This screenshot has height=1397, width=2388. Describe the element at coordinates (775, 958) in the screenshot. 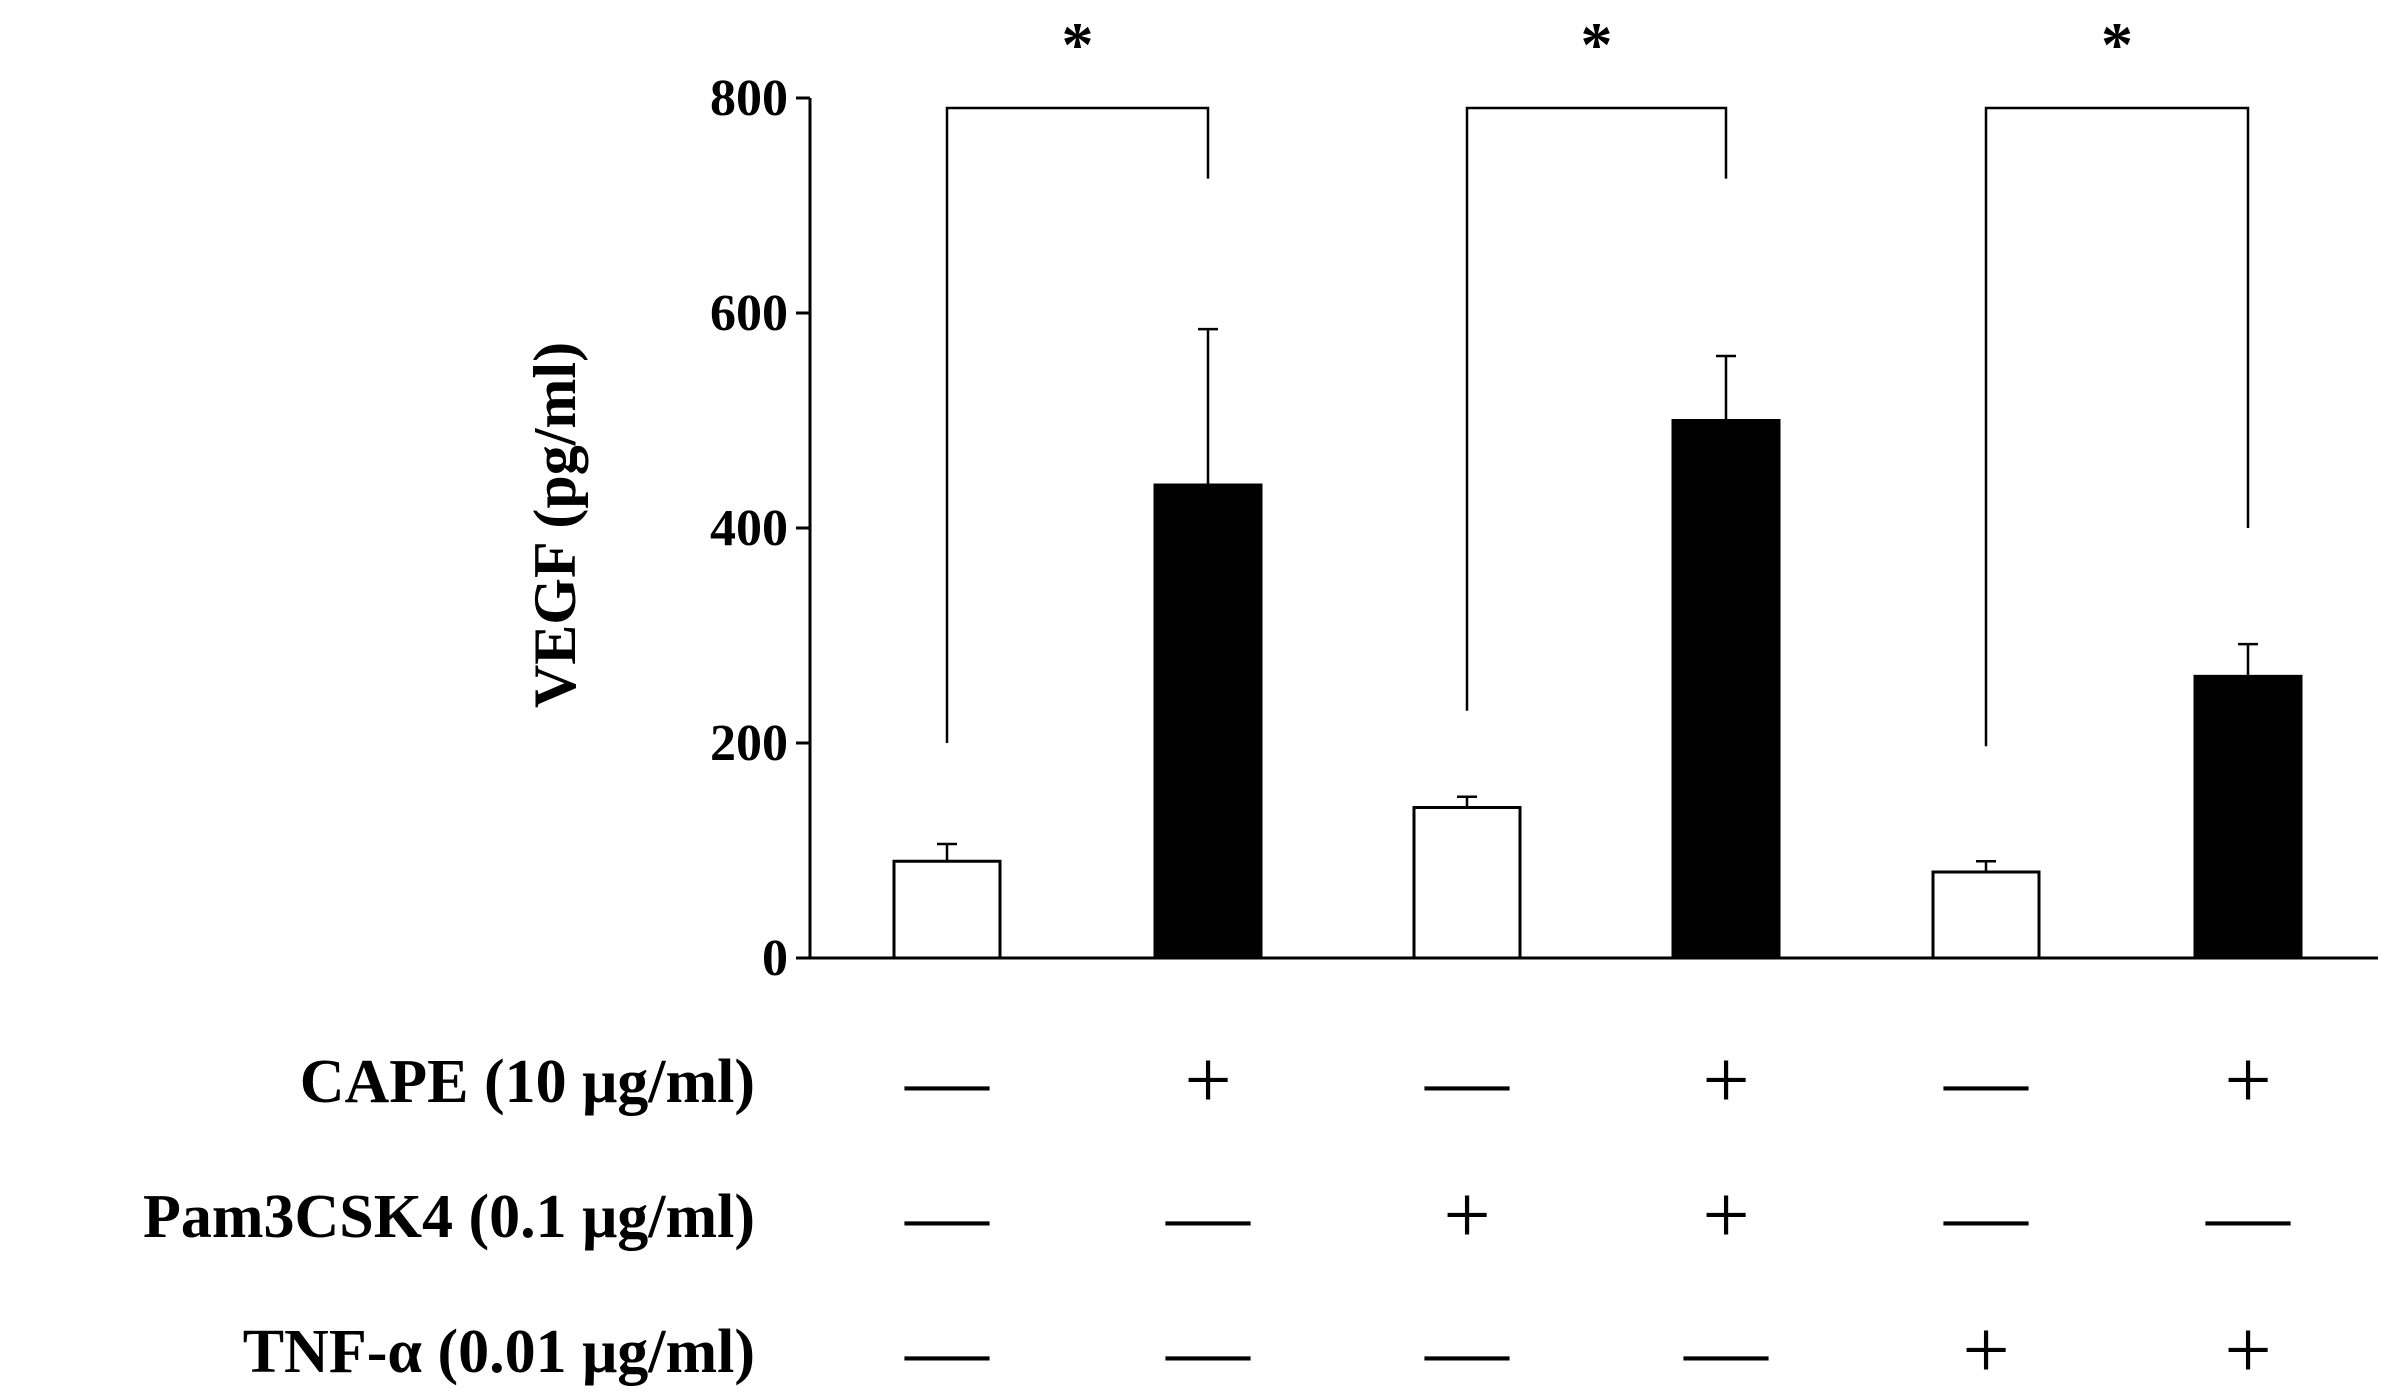

I see `y-tick-label: 0` at that location.